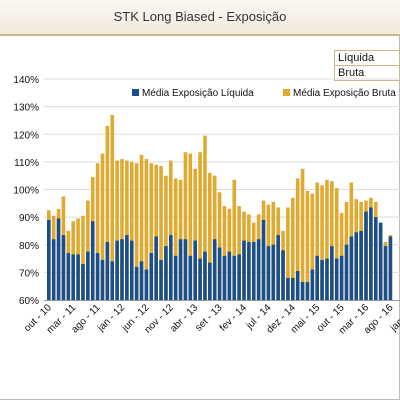 The image size is (400, 400). What do you see at coordinates (198, 93) in the screenshot?
I see `legend-label-liquida: Média Exposição Líquida` at bounding box center [198, 93].